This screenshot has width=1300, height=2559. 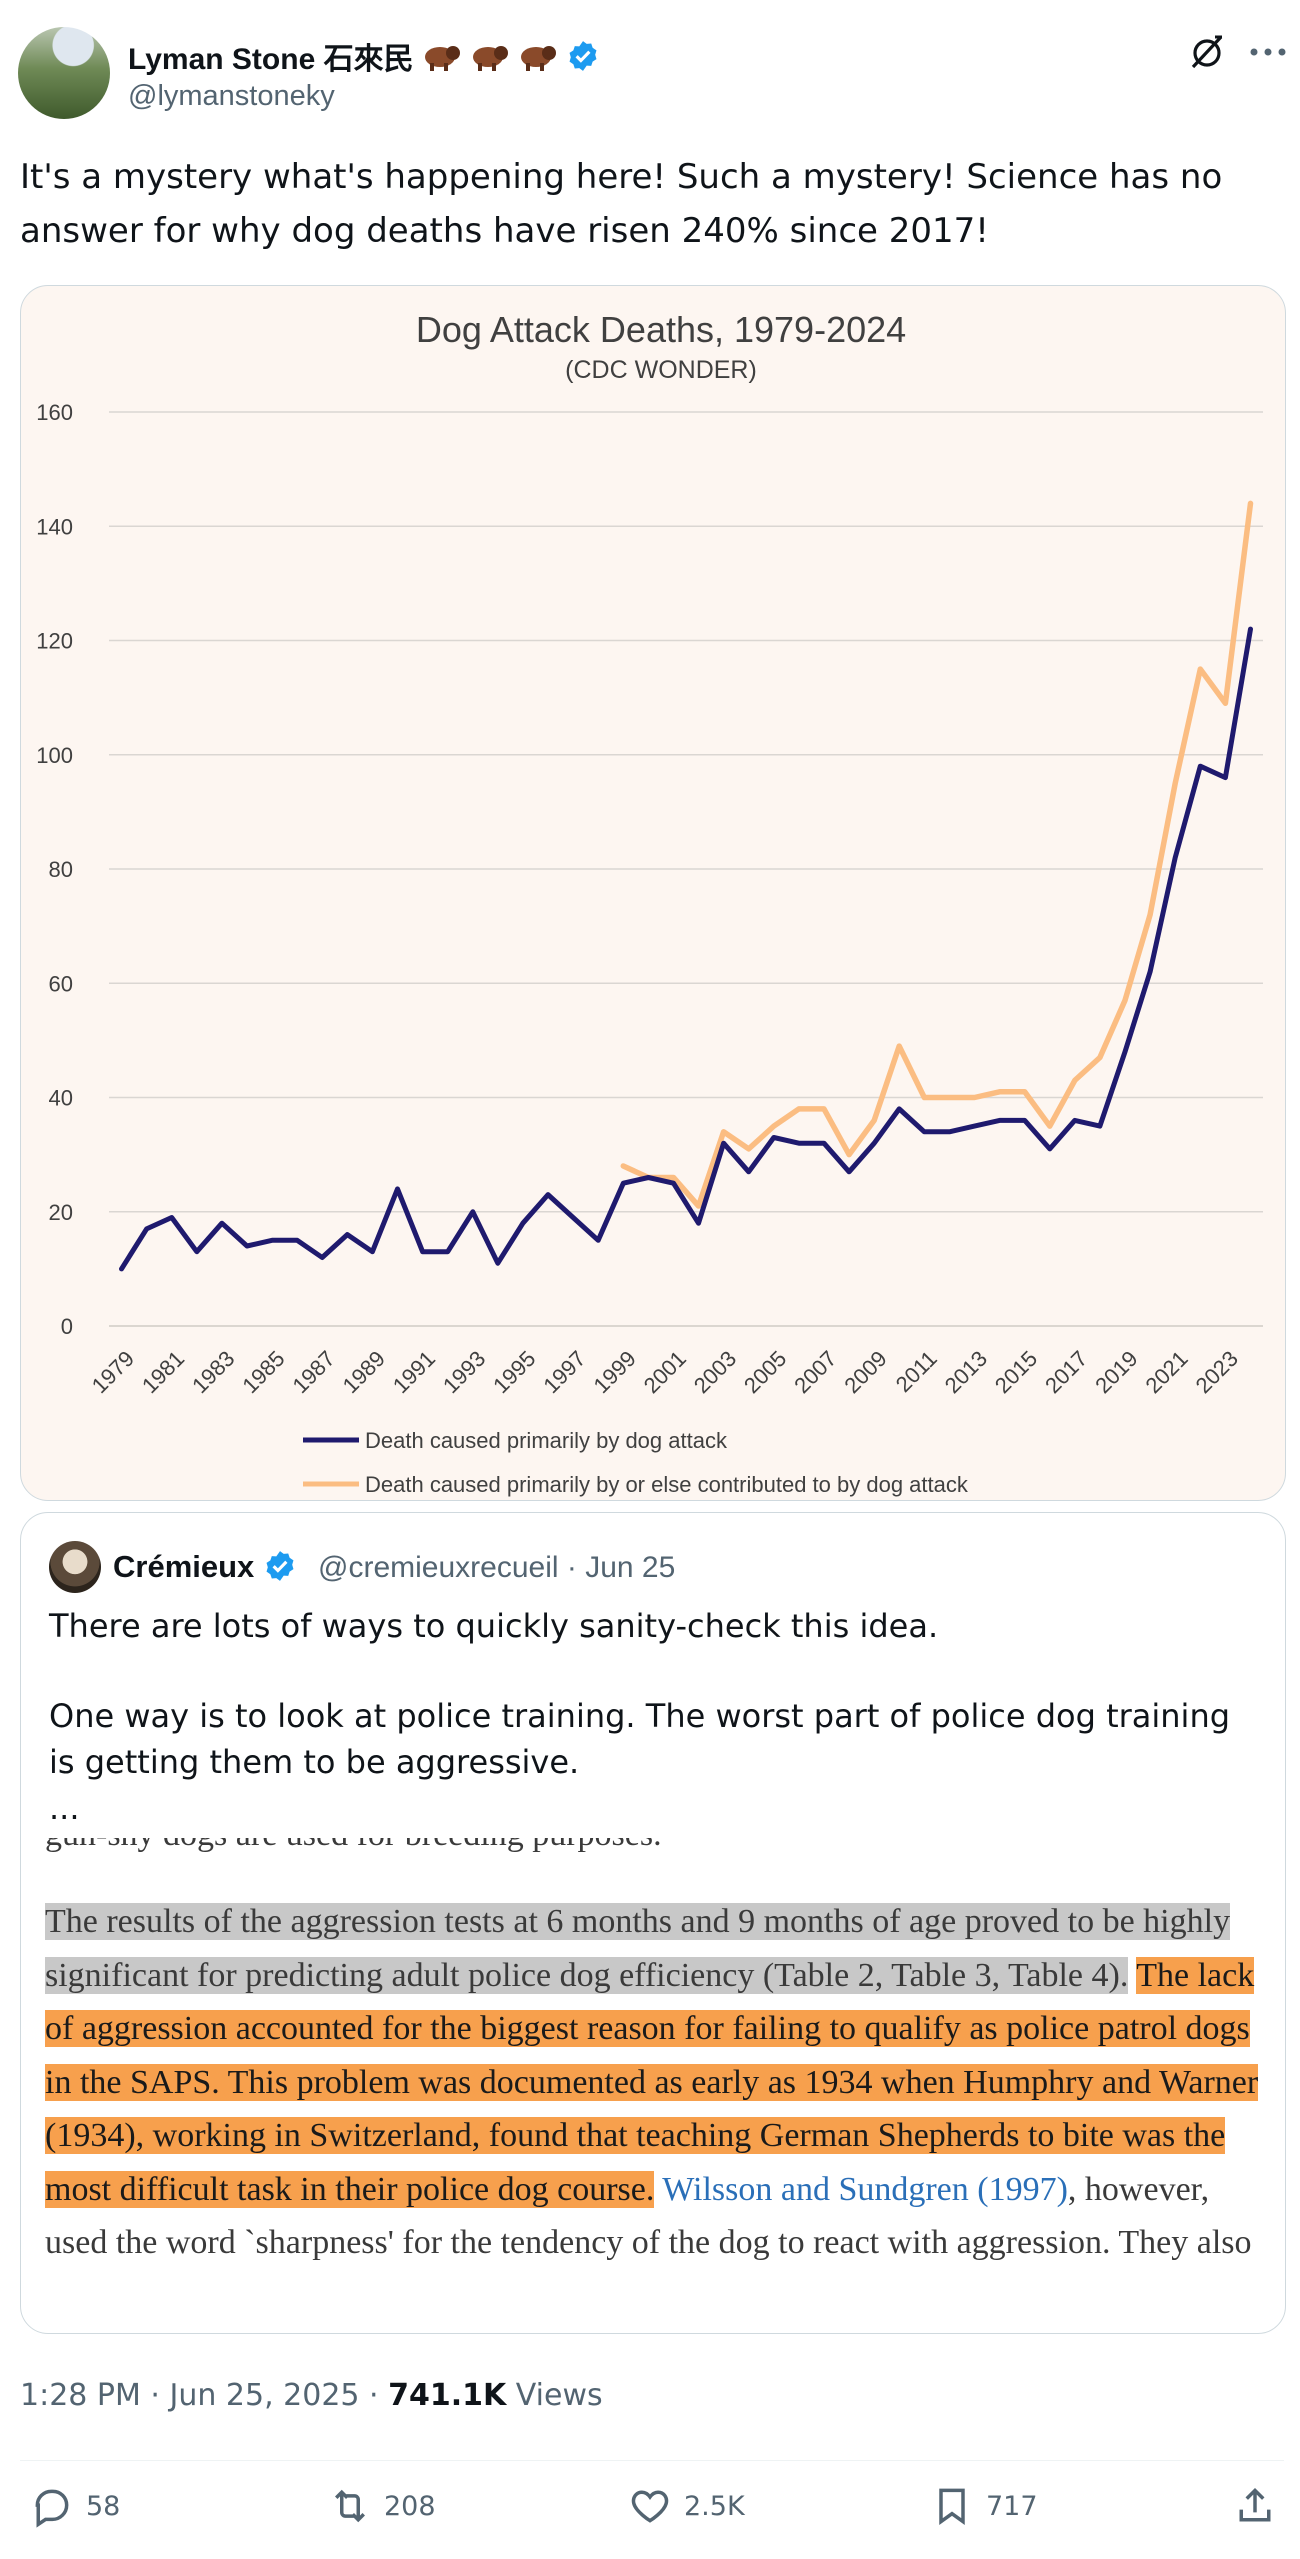 What do you see at coordinates (650, 2506) in the screenshot?
I see `heart-icon` at bounding box center [650, 2506].